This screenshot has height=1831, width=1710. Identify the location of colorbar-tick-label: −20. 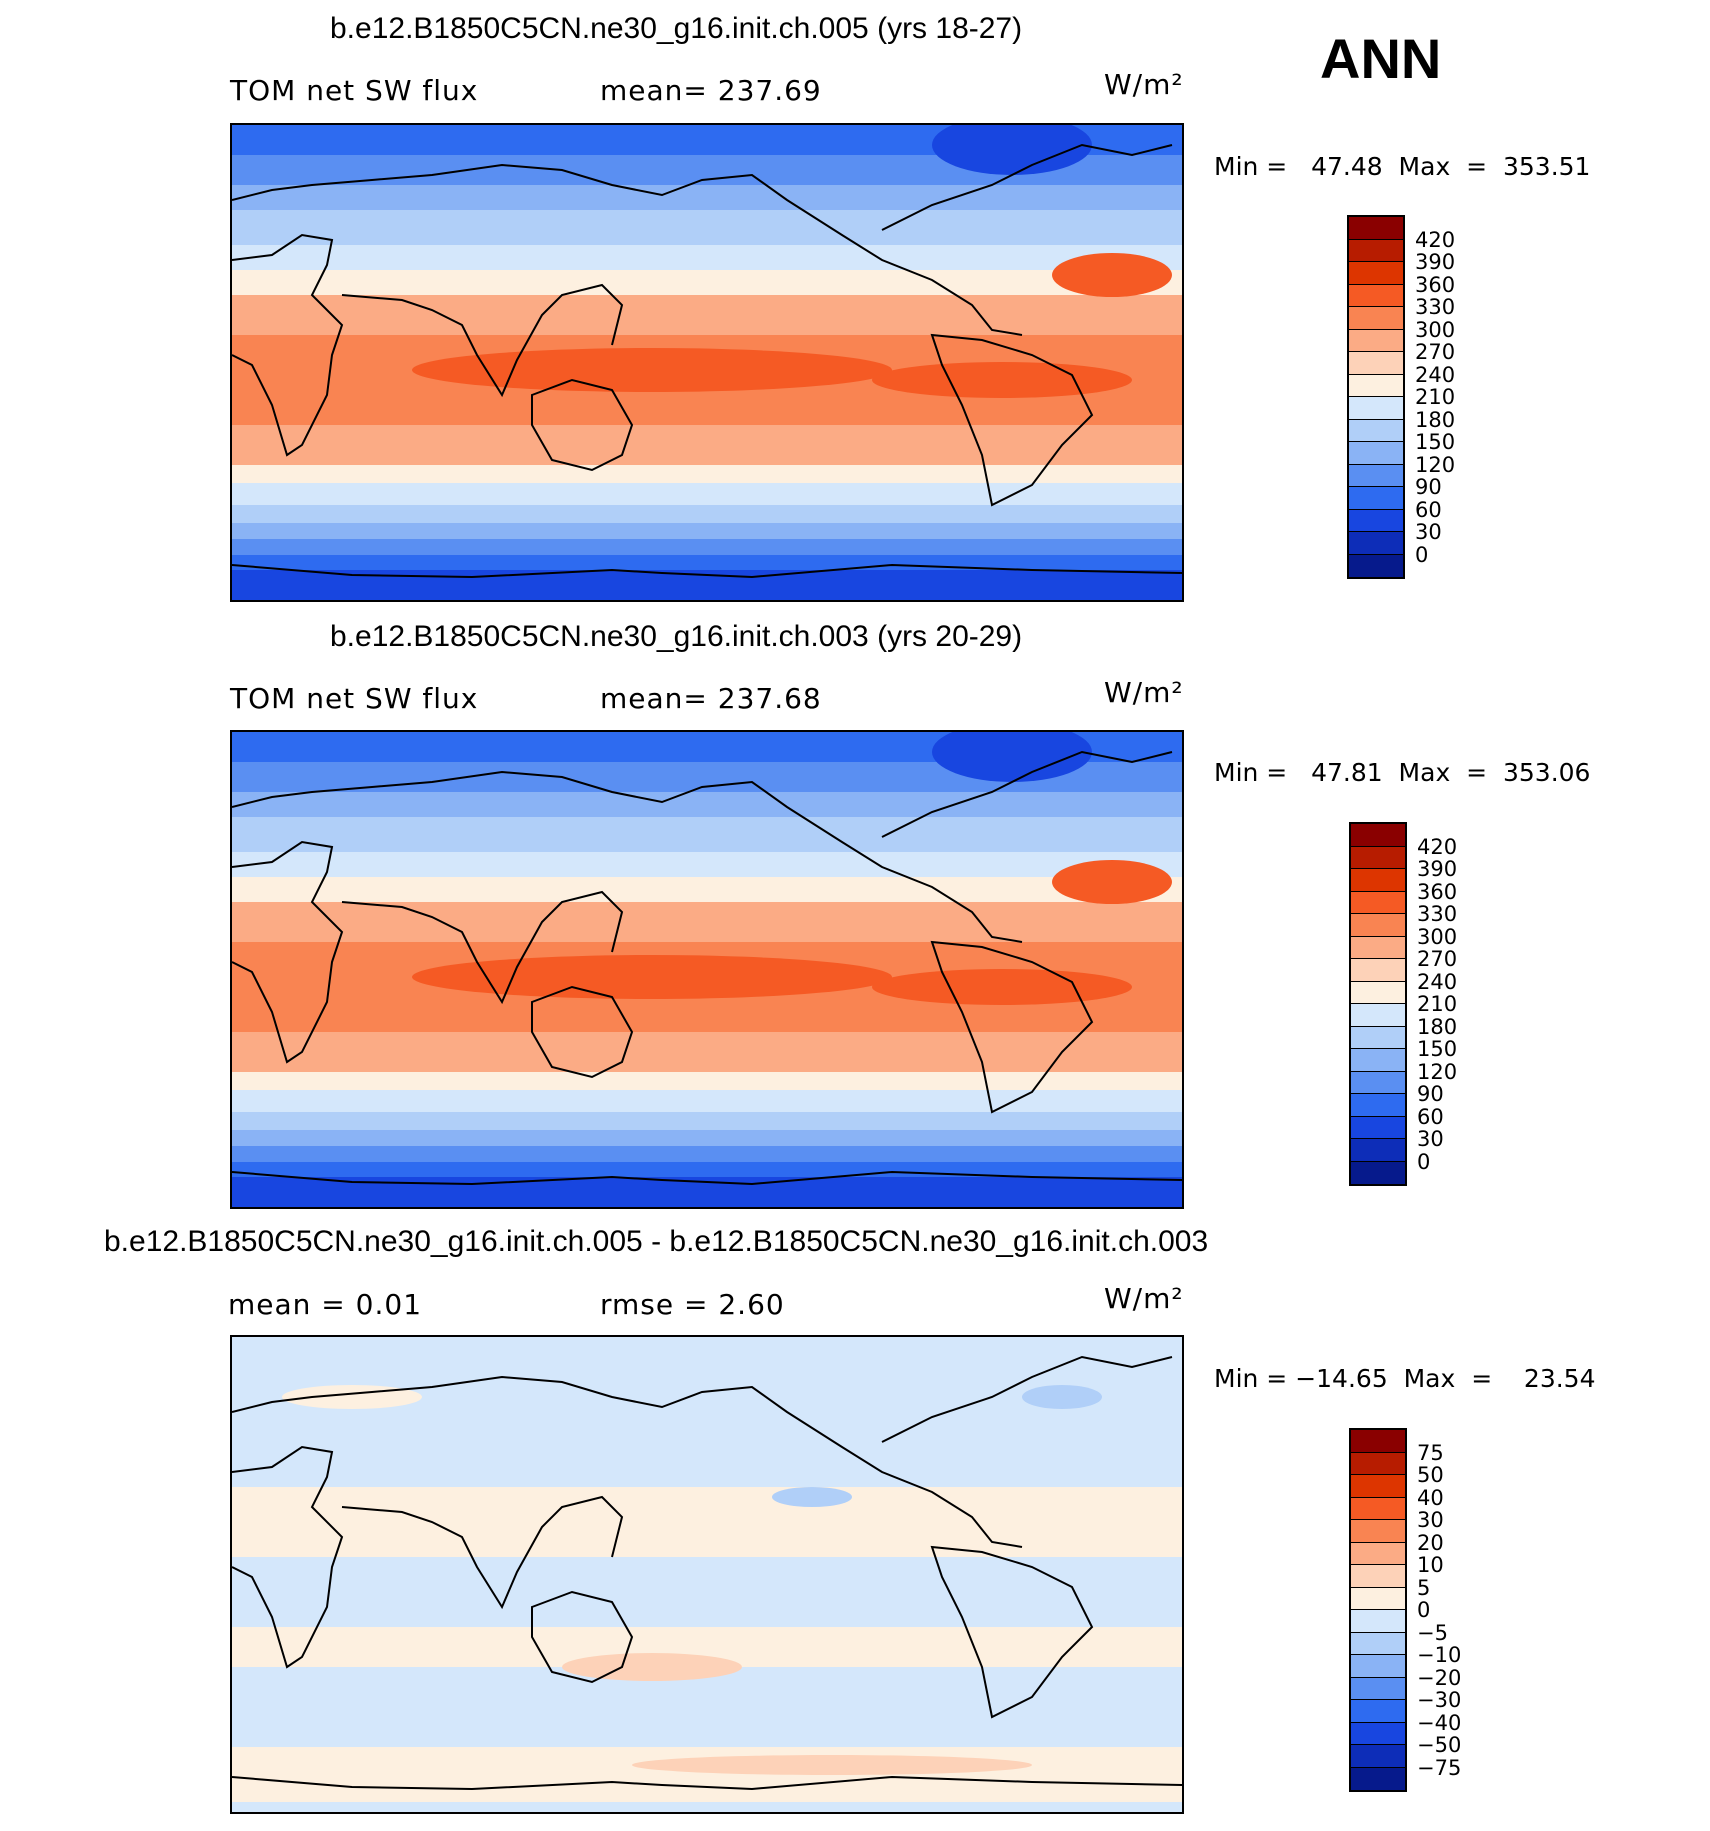
(1439, 1677).